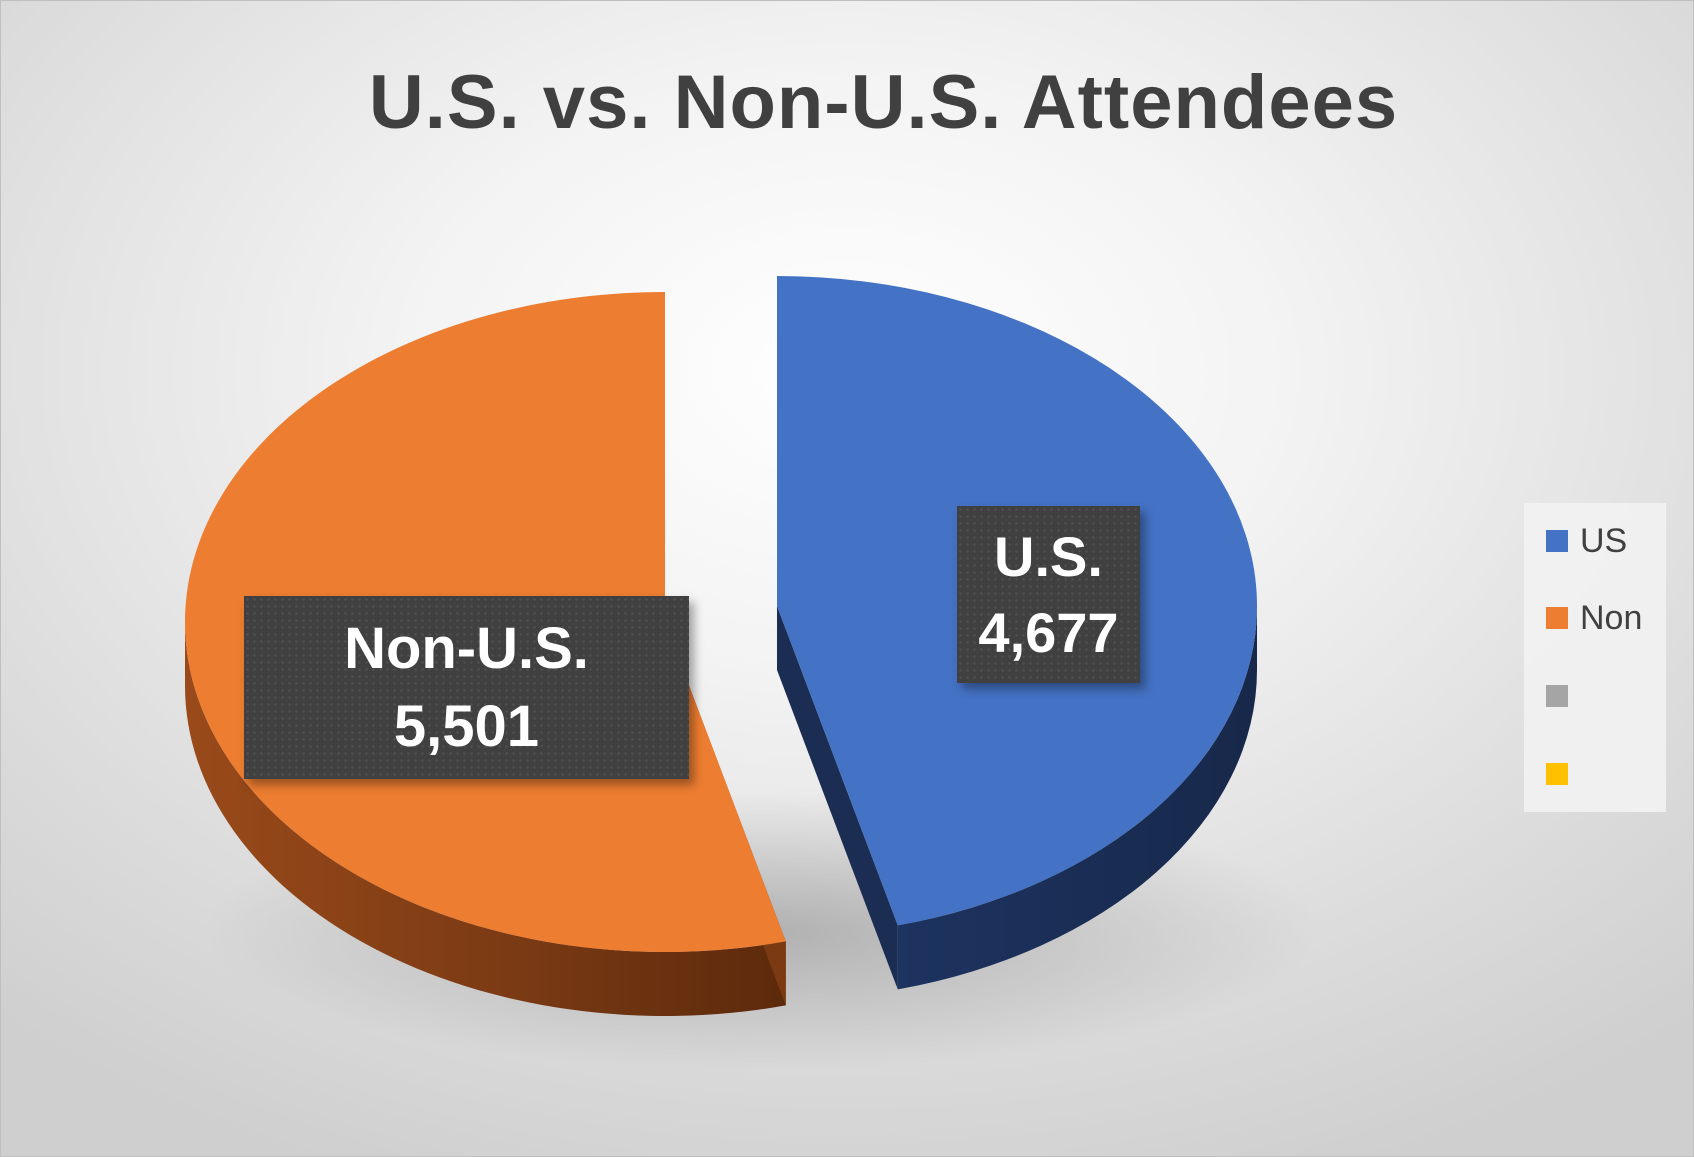  I want to click on legend-swatch-non, so click(1557, 618).